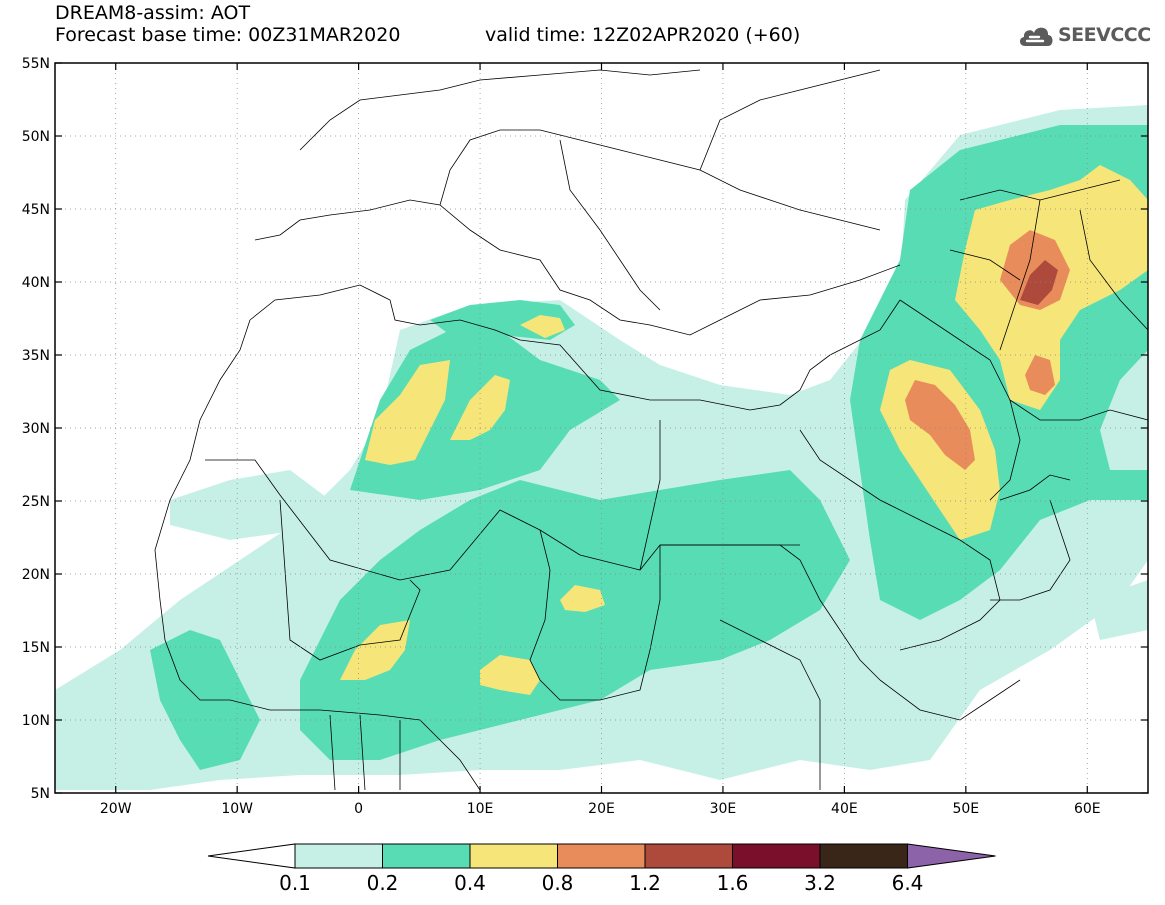 This screenshot has width=1165, height=905. I want to click on colorbar: 0.1 0.2 0.4 0.8 1.2 1.6 3.2 6.4, so click(601, 869).